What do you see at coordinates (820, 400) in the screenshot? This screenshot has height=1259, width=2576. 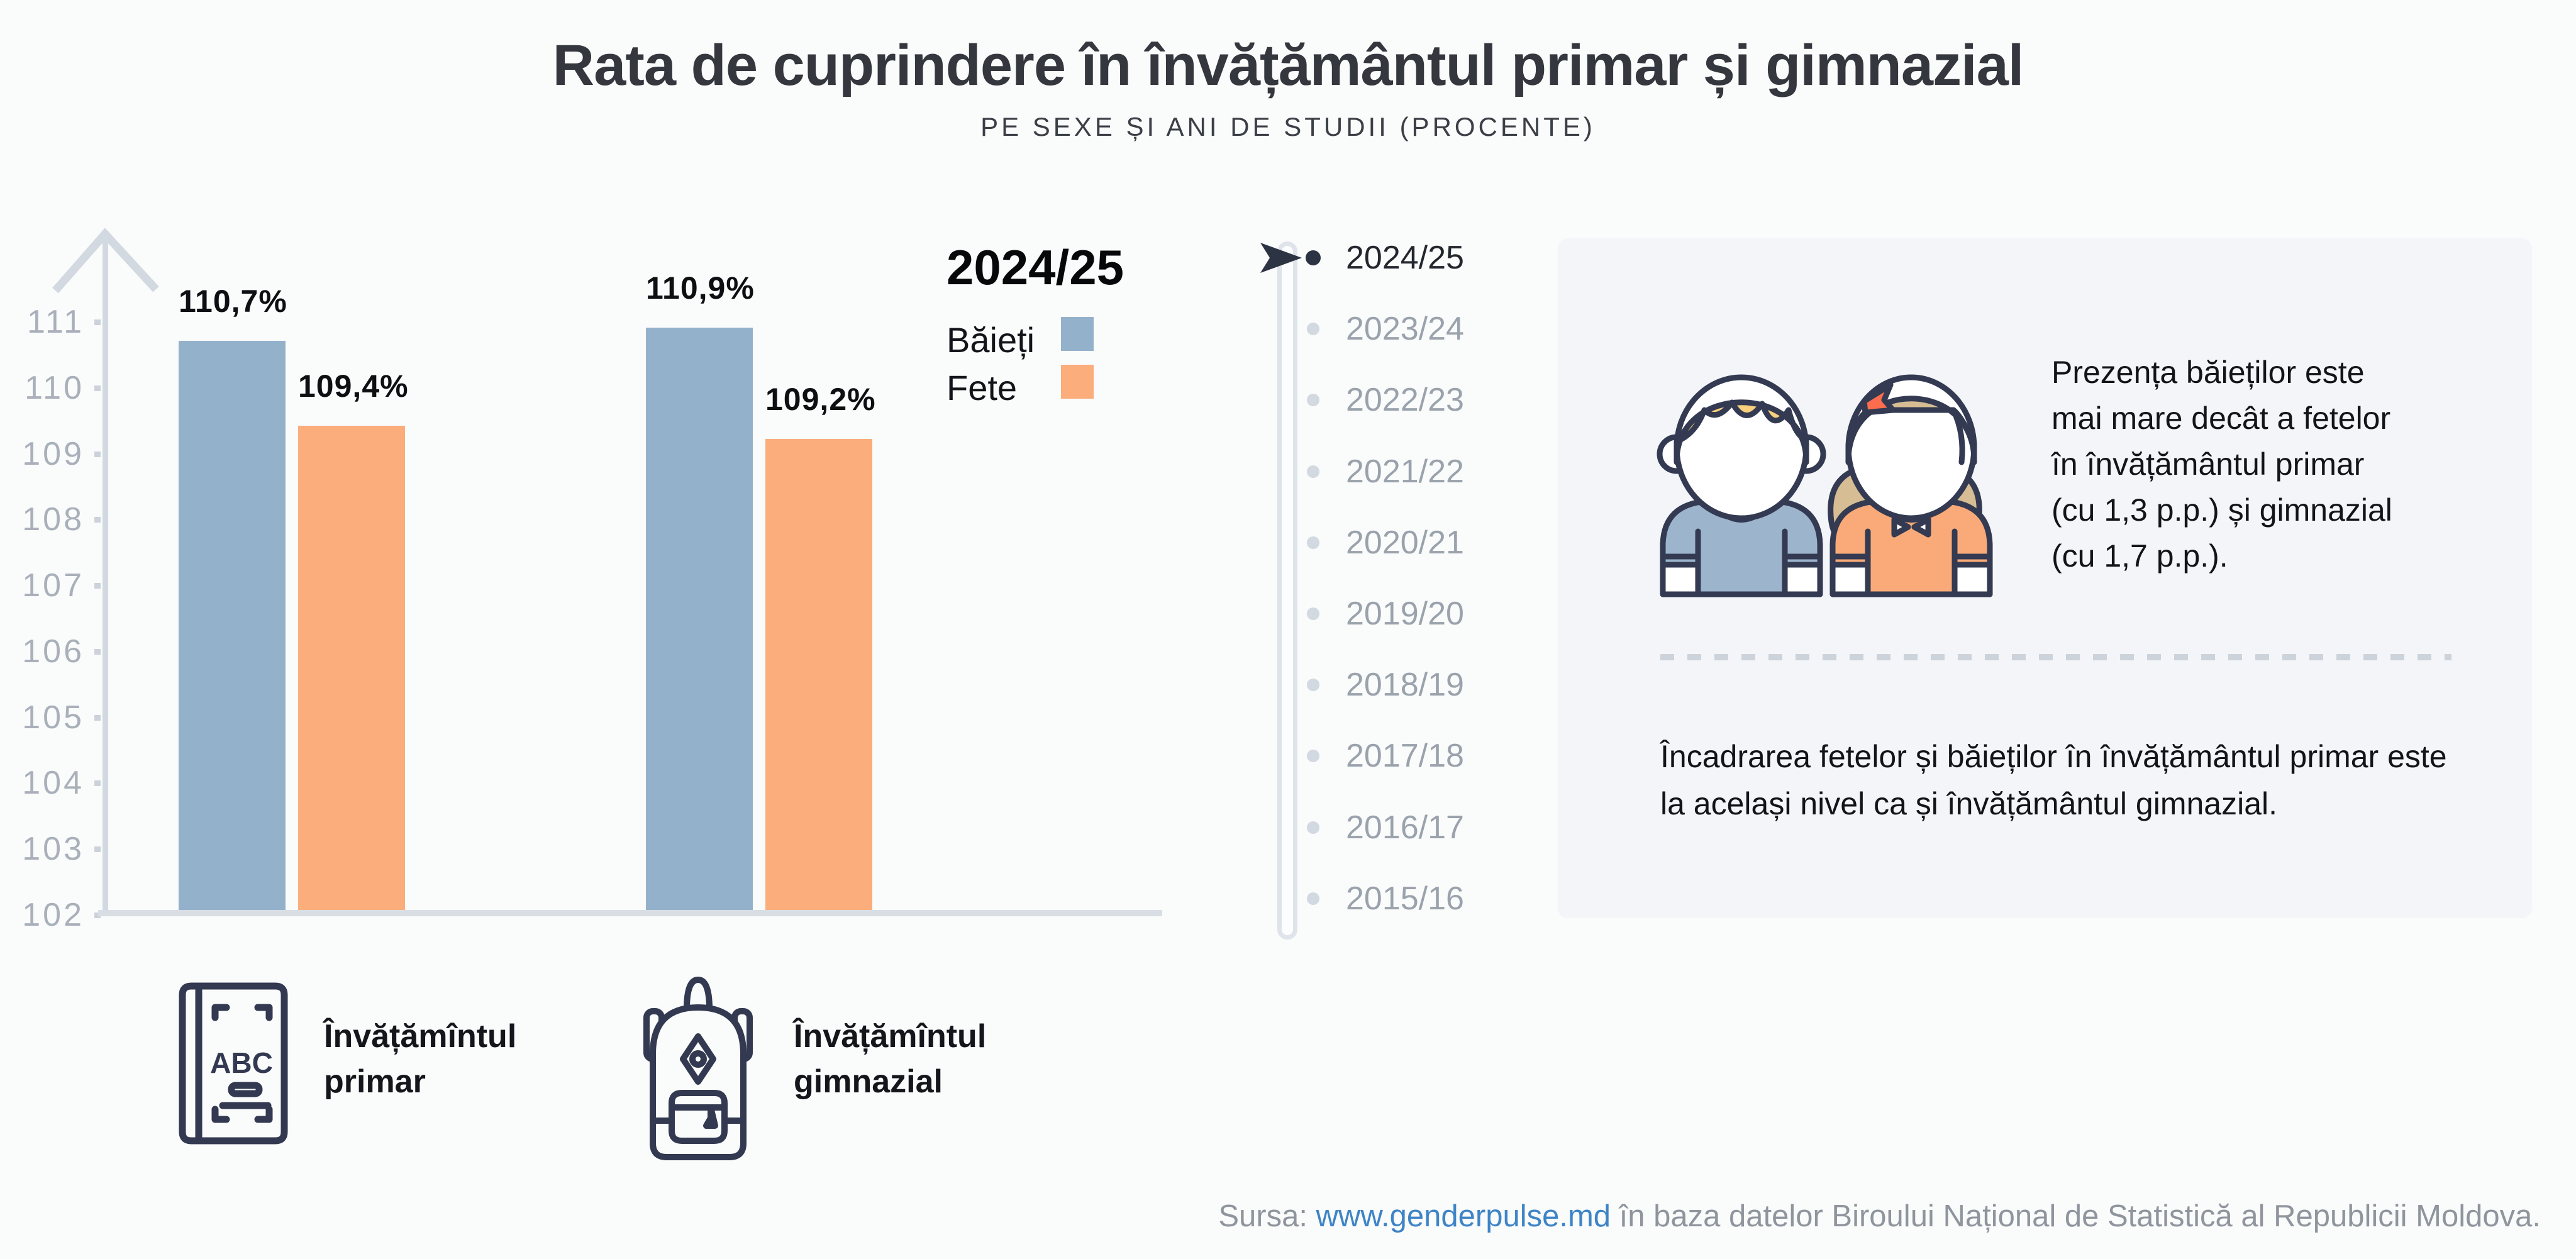 I see `bar-value-label: 109,2%` at bounding box center [820, 400].